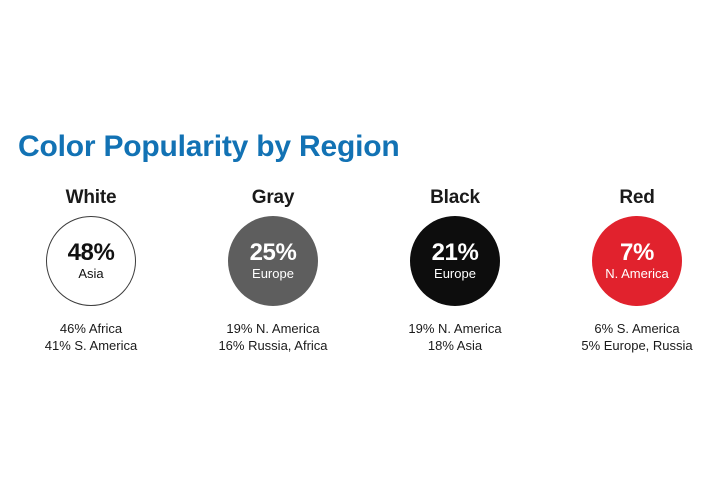 This screenshot has width=728, height=485. What do you see at coordinates (91, 337) in the screenshot?
I see `sub-values-white: 46% Africa 41% S. America` at bounding box center [91, 337].